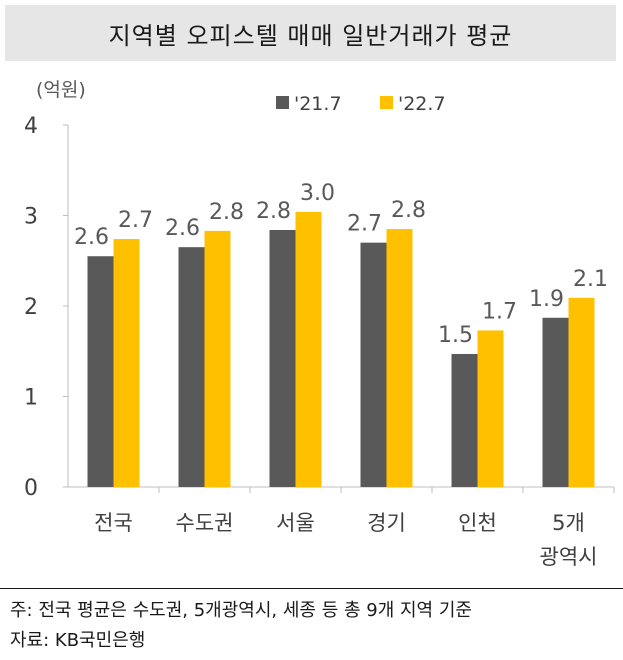 This screenshot has height=660, width=623. What do you see at coordinates (113, 523) in the screenshot?
I see `x-tick-label: 전국` at bounding box center [113, 523].